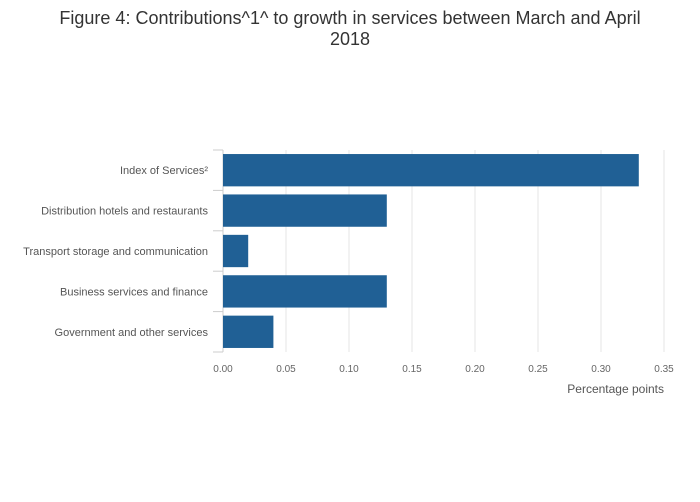  What do you see at coordinates (475, 369) in the screenshot?
I see `x-tick-label: 0.20` at bounding box center [475, 369].